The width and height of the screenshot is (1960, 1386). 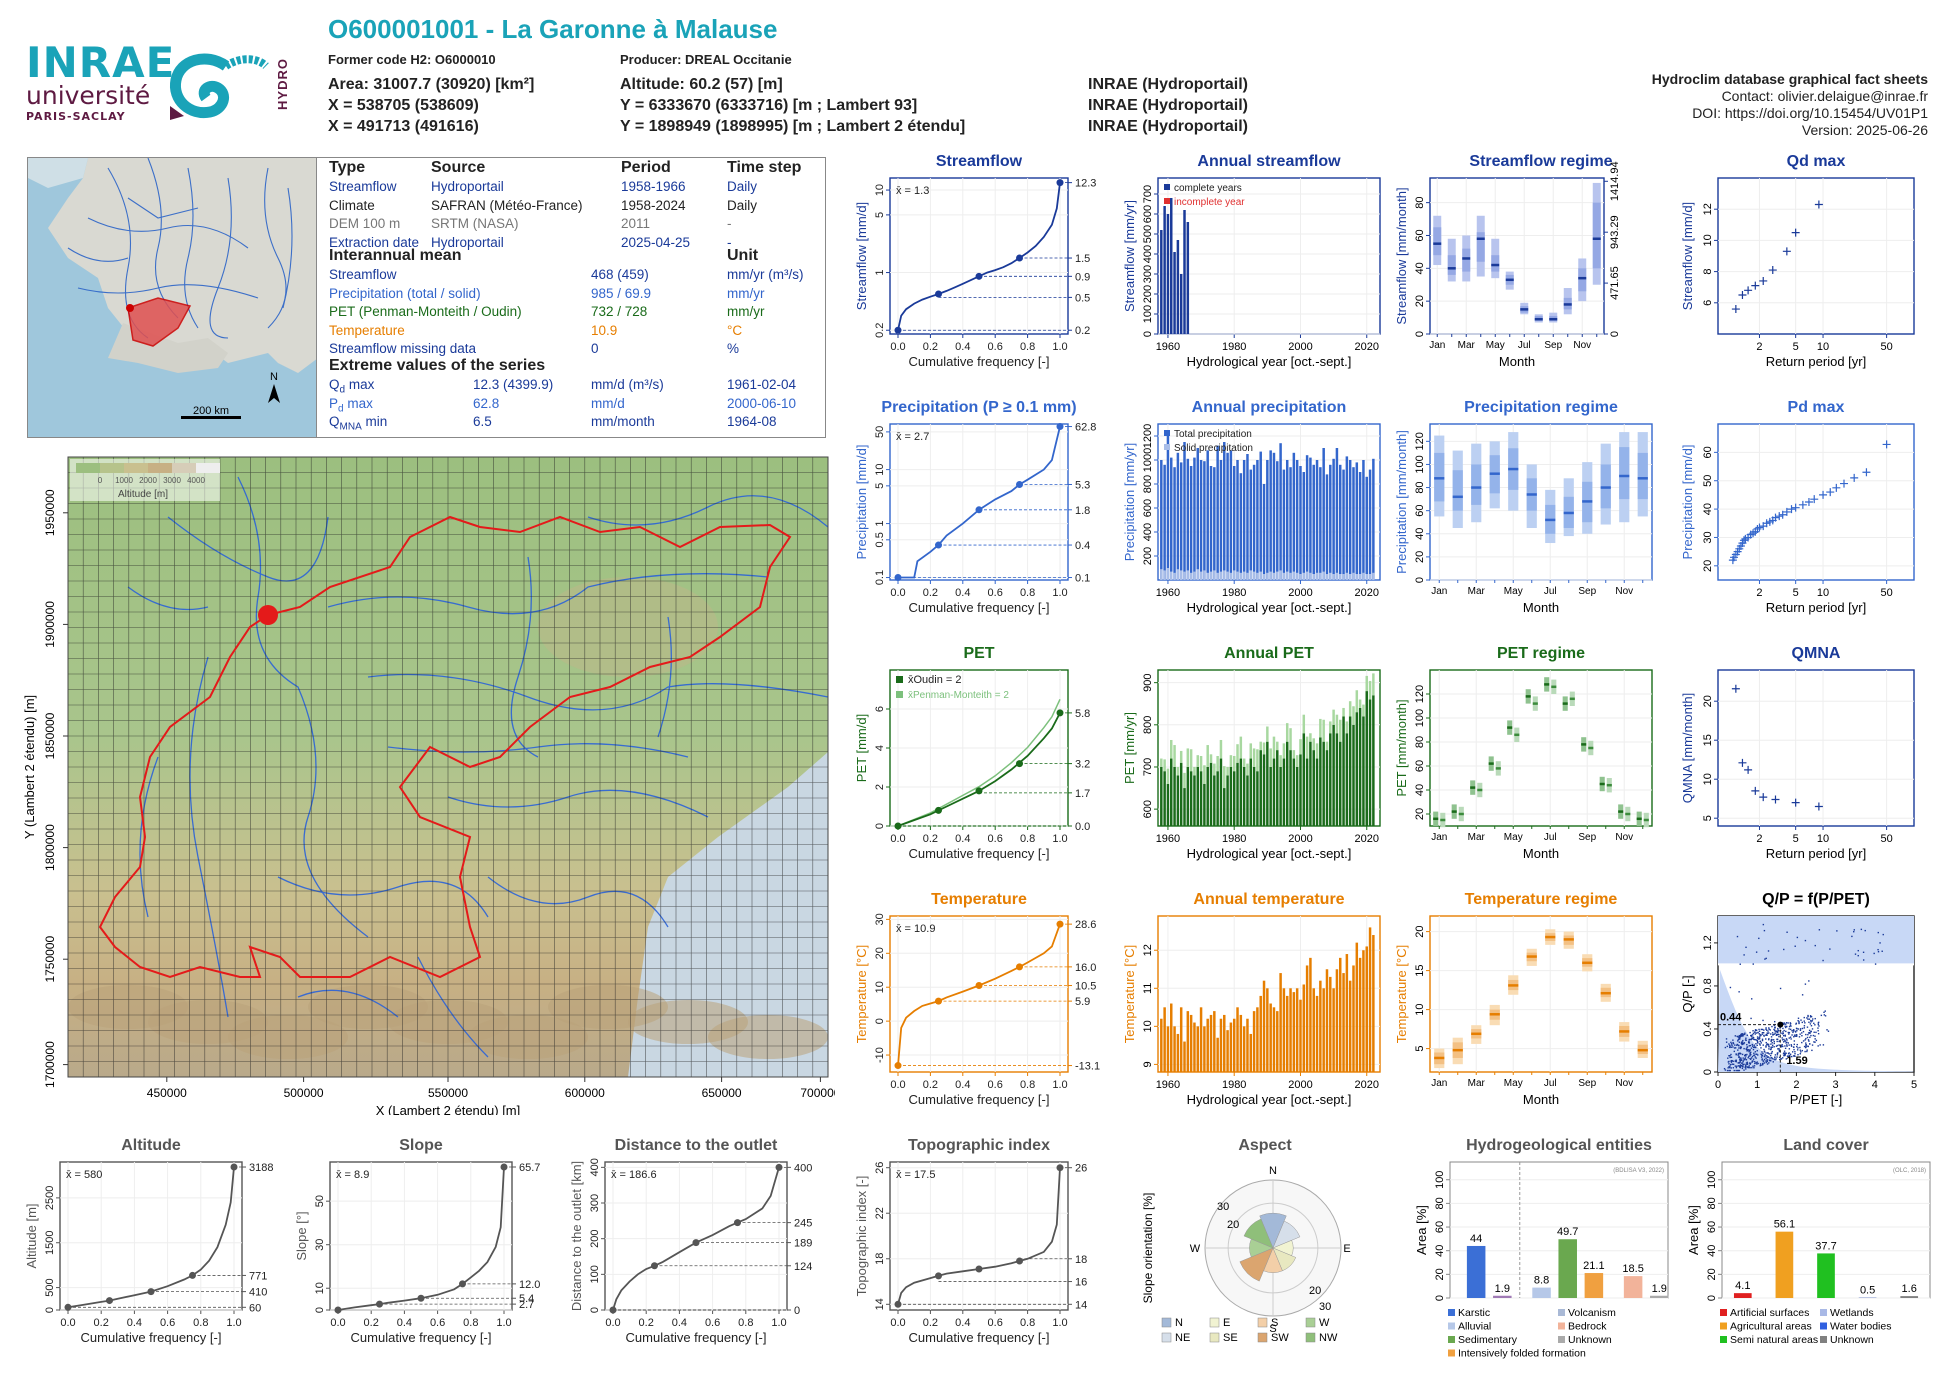 What do you see at coordinates (656, 242) in the screenshot?
I see `info-period: 2025-04-25` at bounding box center [656, 242].